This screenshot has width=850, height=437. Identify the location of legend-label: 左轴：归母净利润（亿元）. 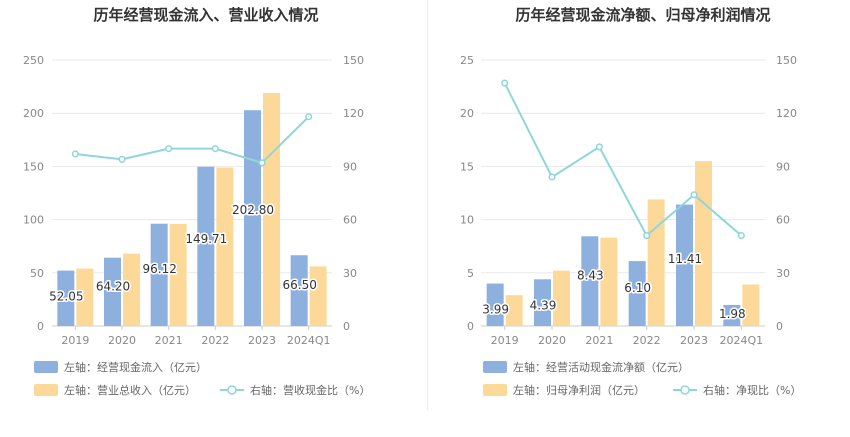
(579, 390).